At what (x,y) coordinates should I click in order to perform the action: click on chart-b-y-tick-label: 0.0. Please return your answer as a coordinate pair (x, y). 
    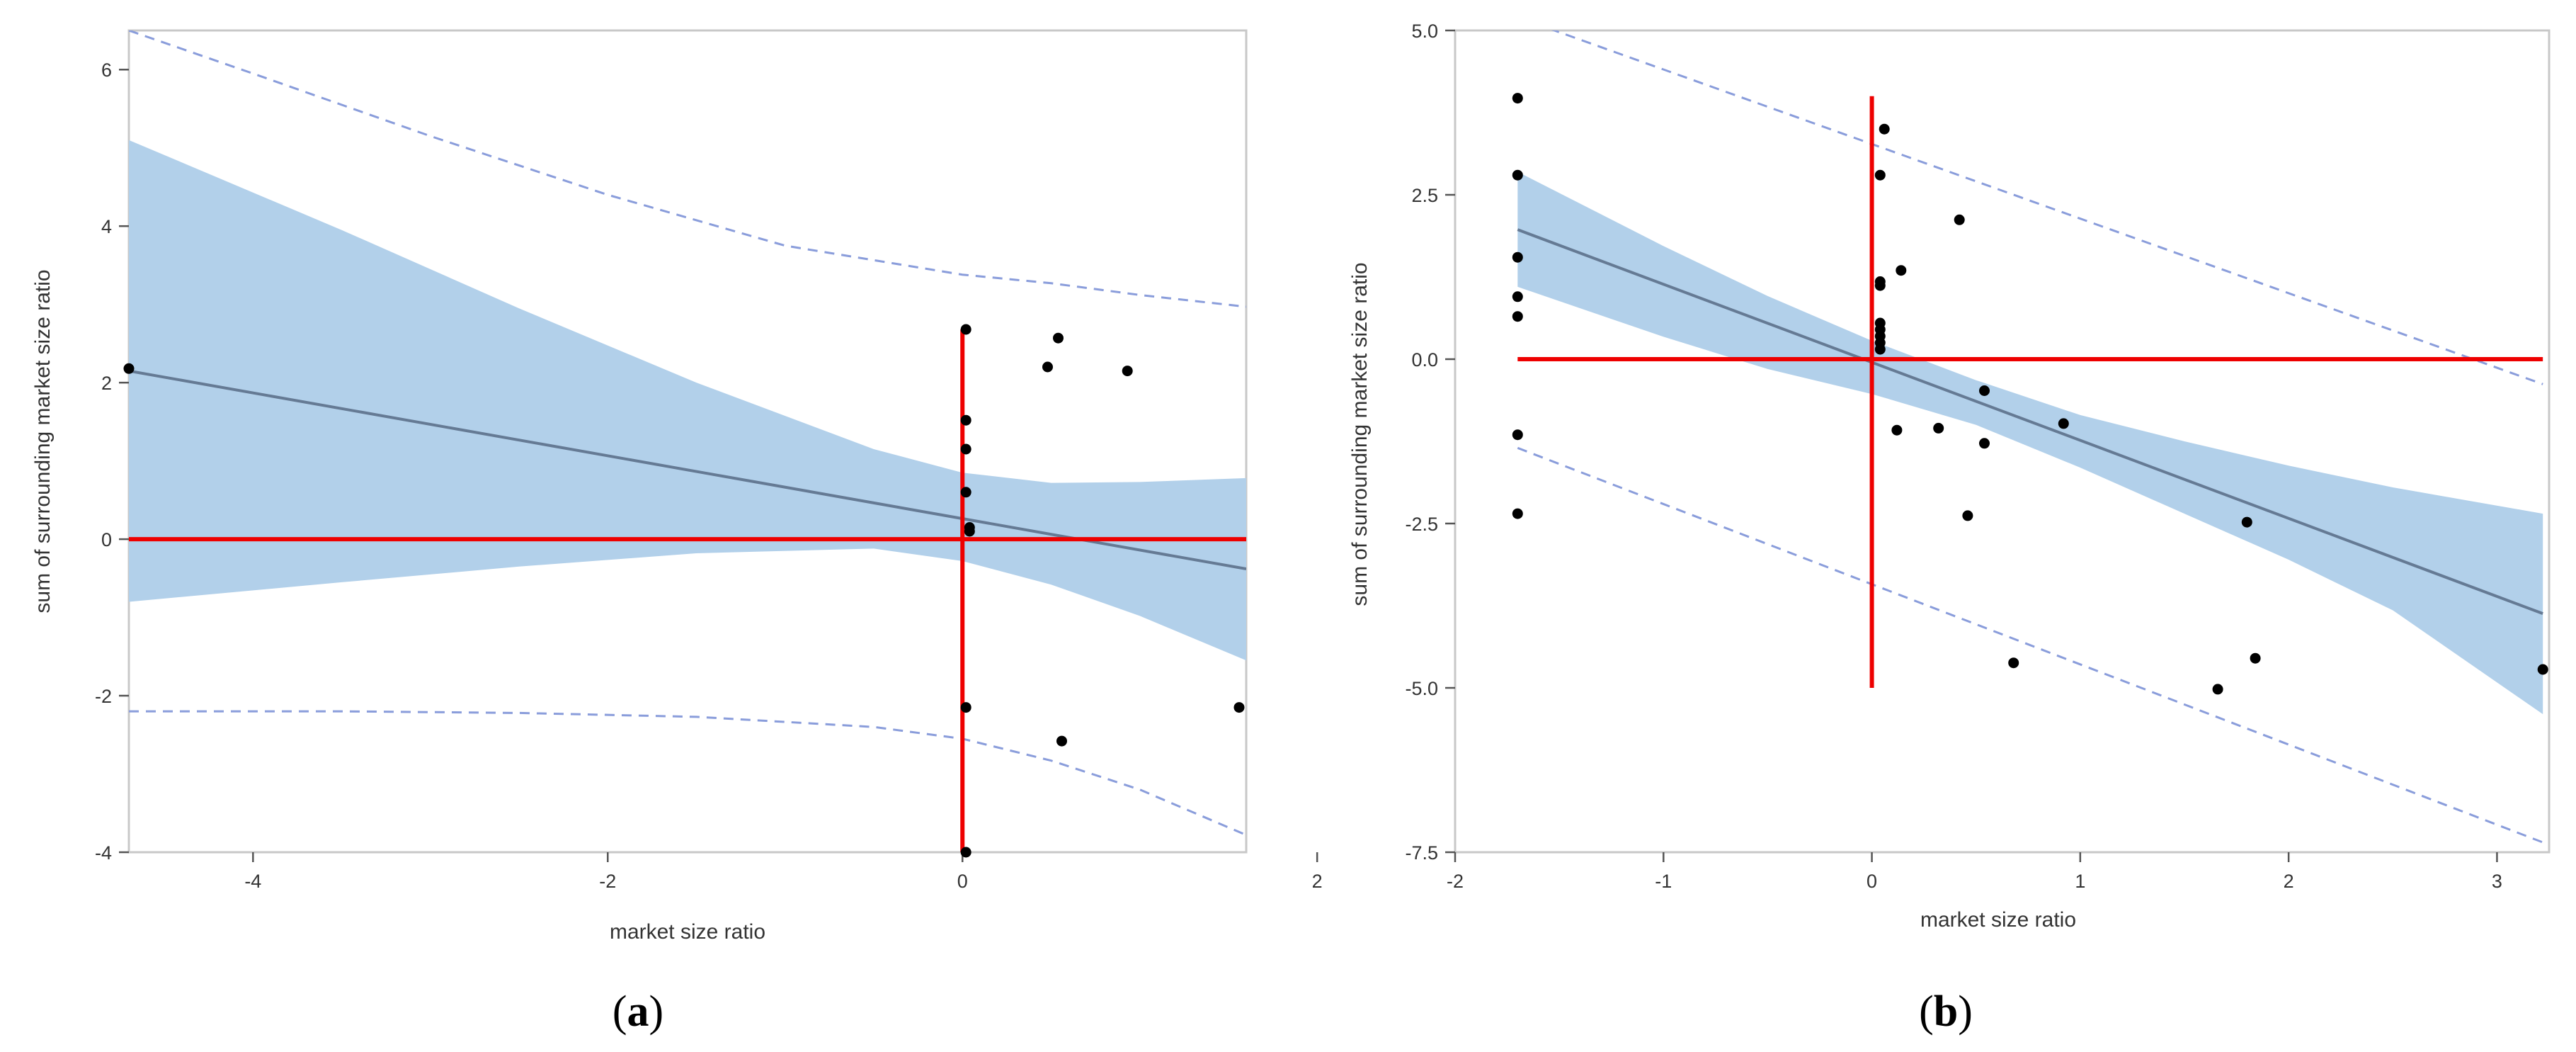
    Looking at the image, I should click on (1424, 360).